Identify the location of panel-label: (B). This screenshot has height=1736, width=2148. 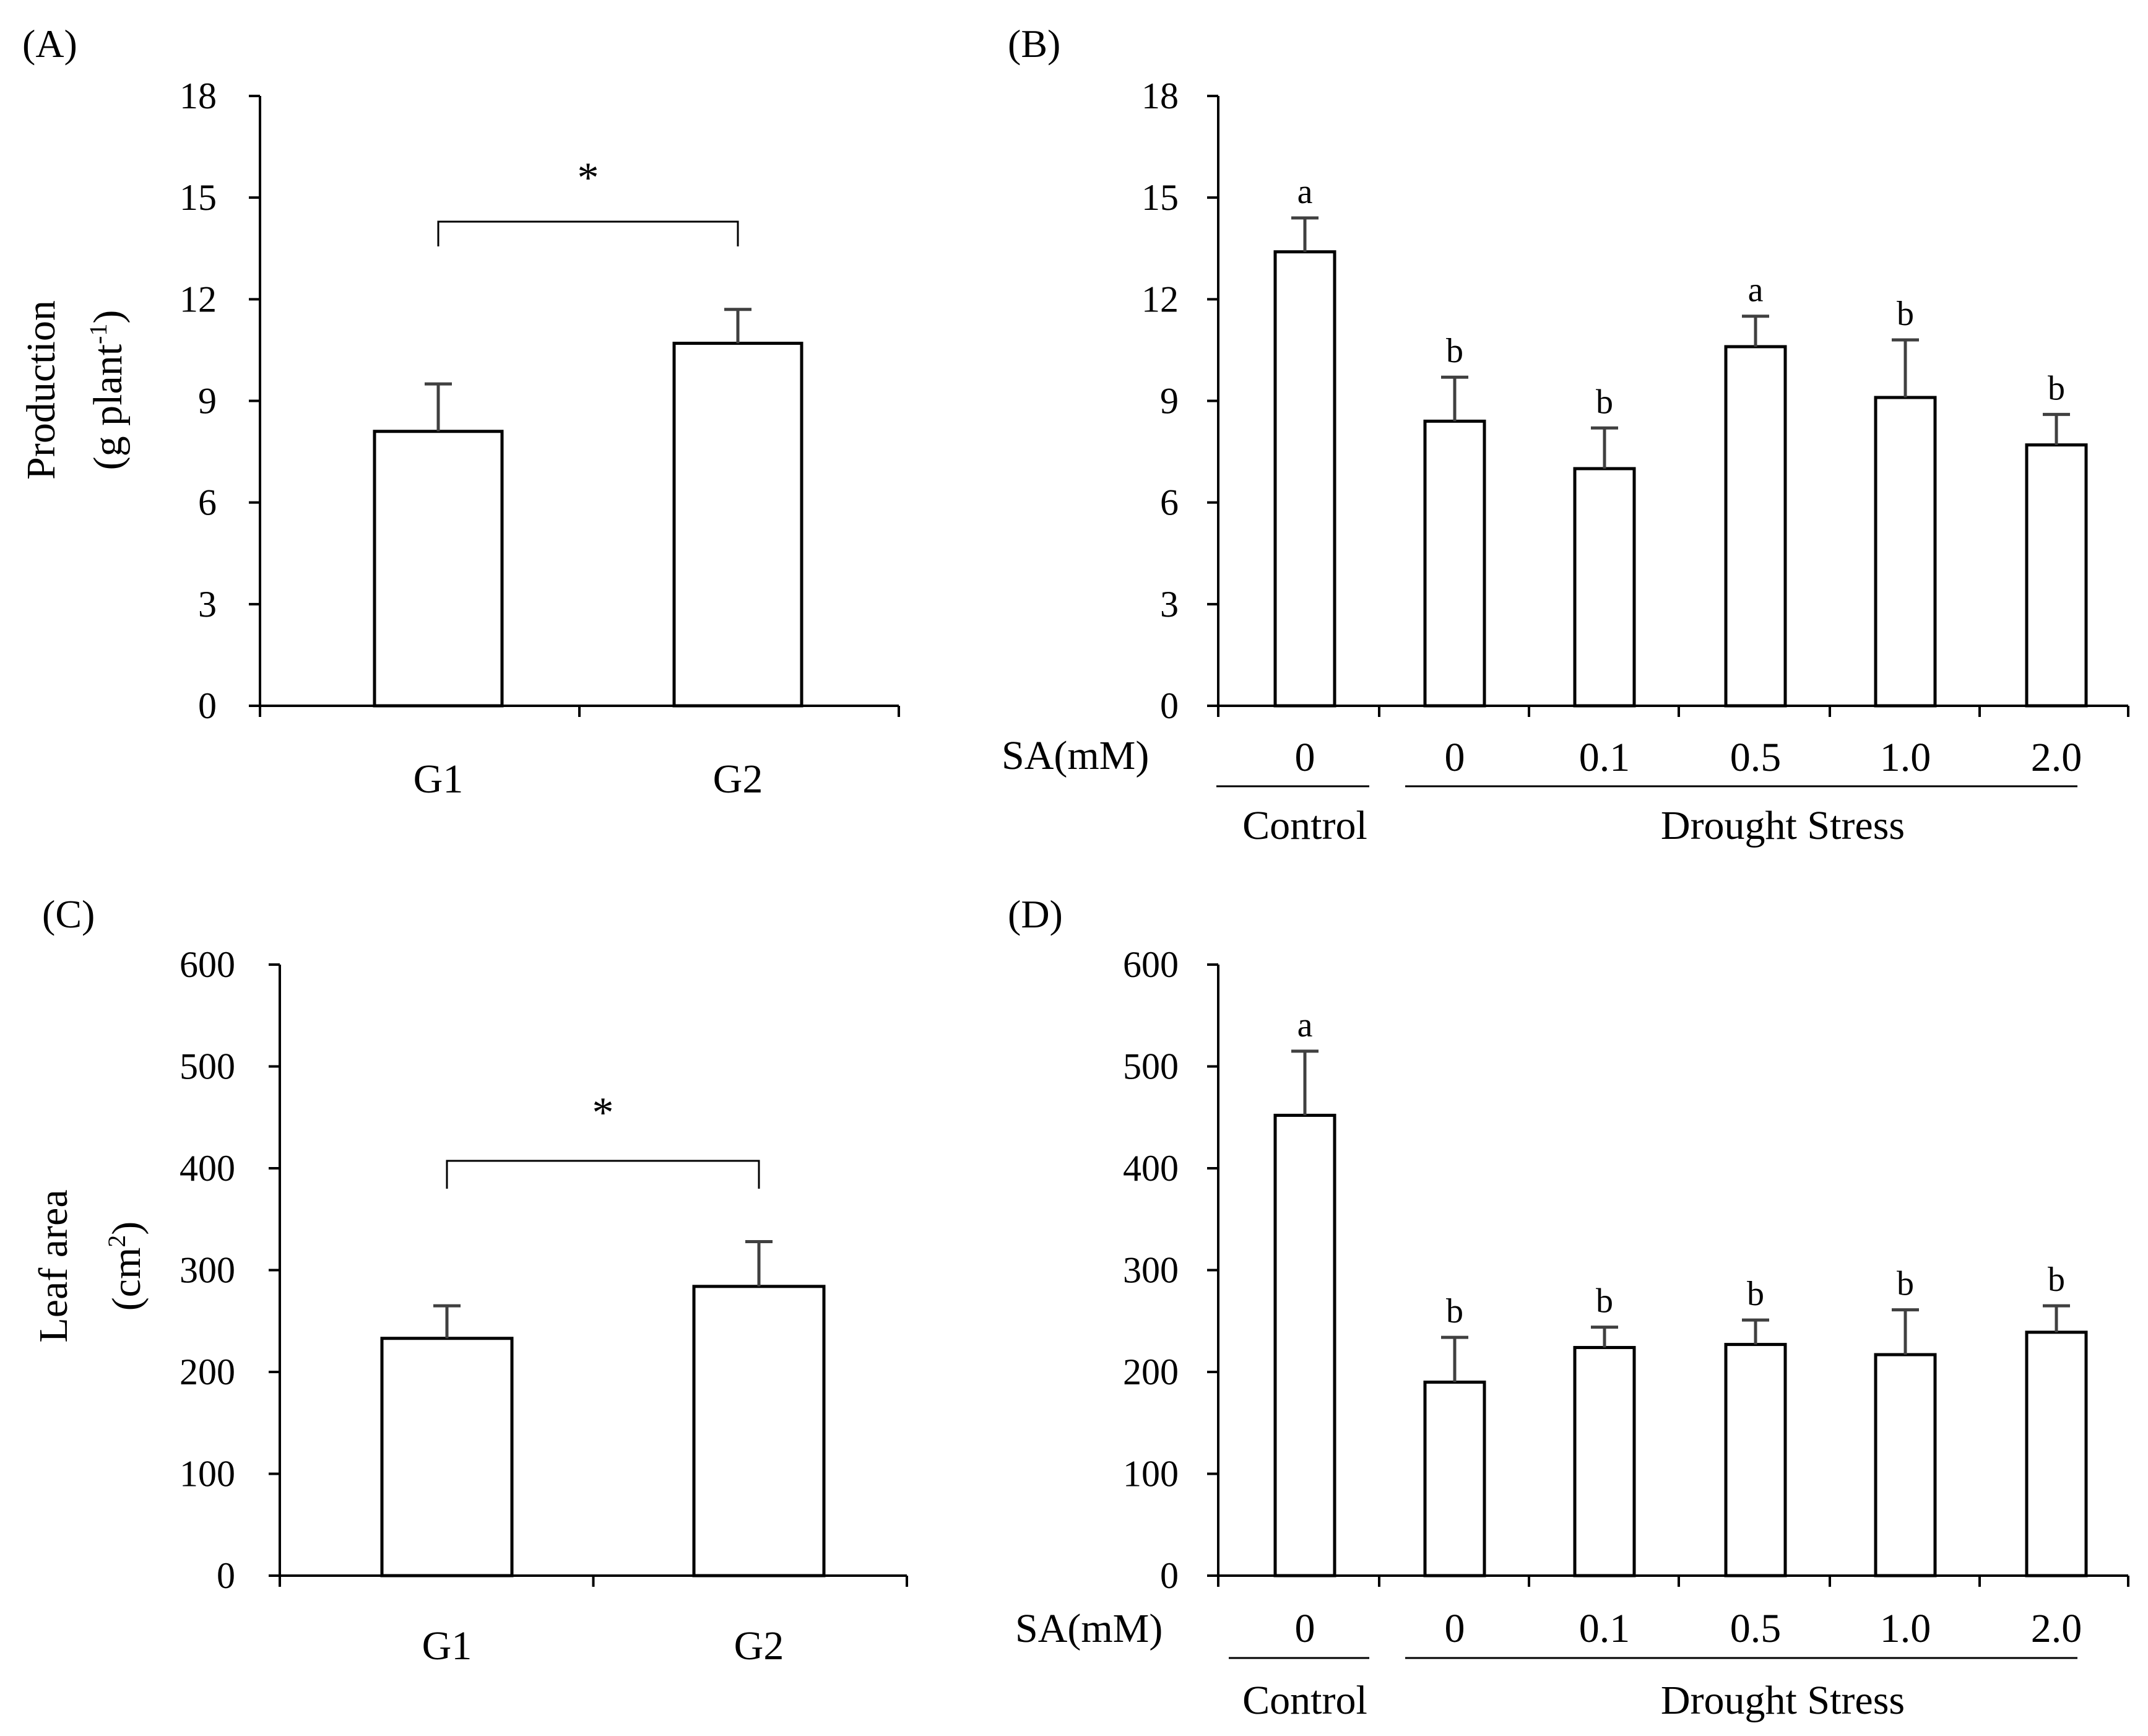
(1034, 44).